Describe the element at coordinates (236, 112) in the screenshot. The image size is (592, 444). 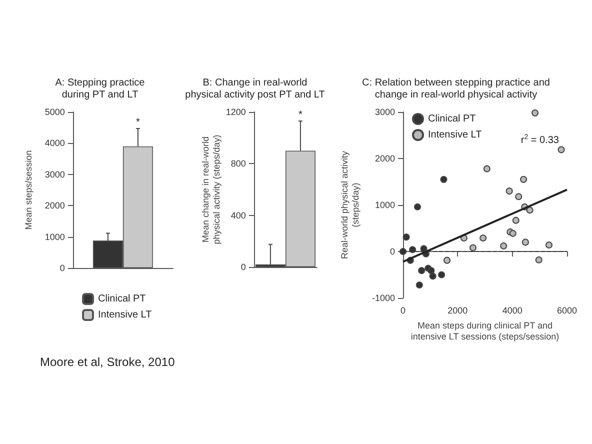
I see `y-tick-label: 1200` at that location.